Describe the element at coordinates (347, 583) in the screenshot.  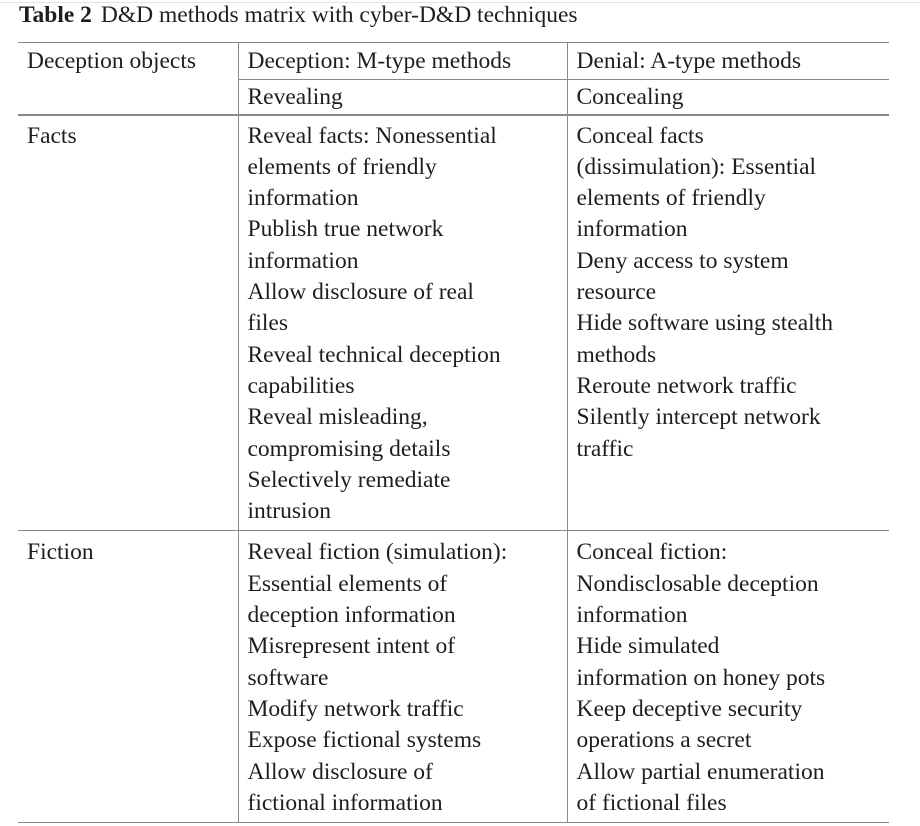
I see `cell-text-line: Essential elements of` at that location.